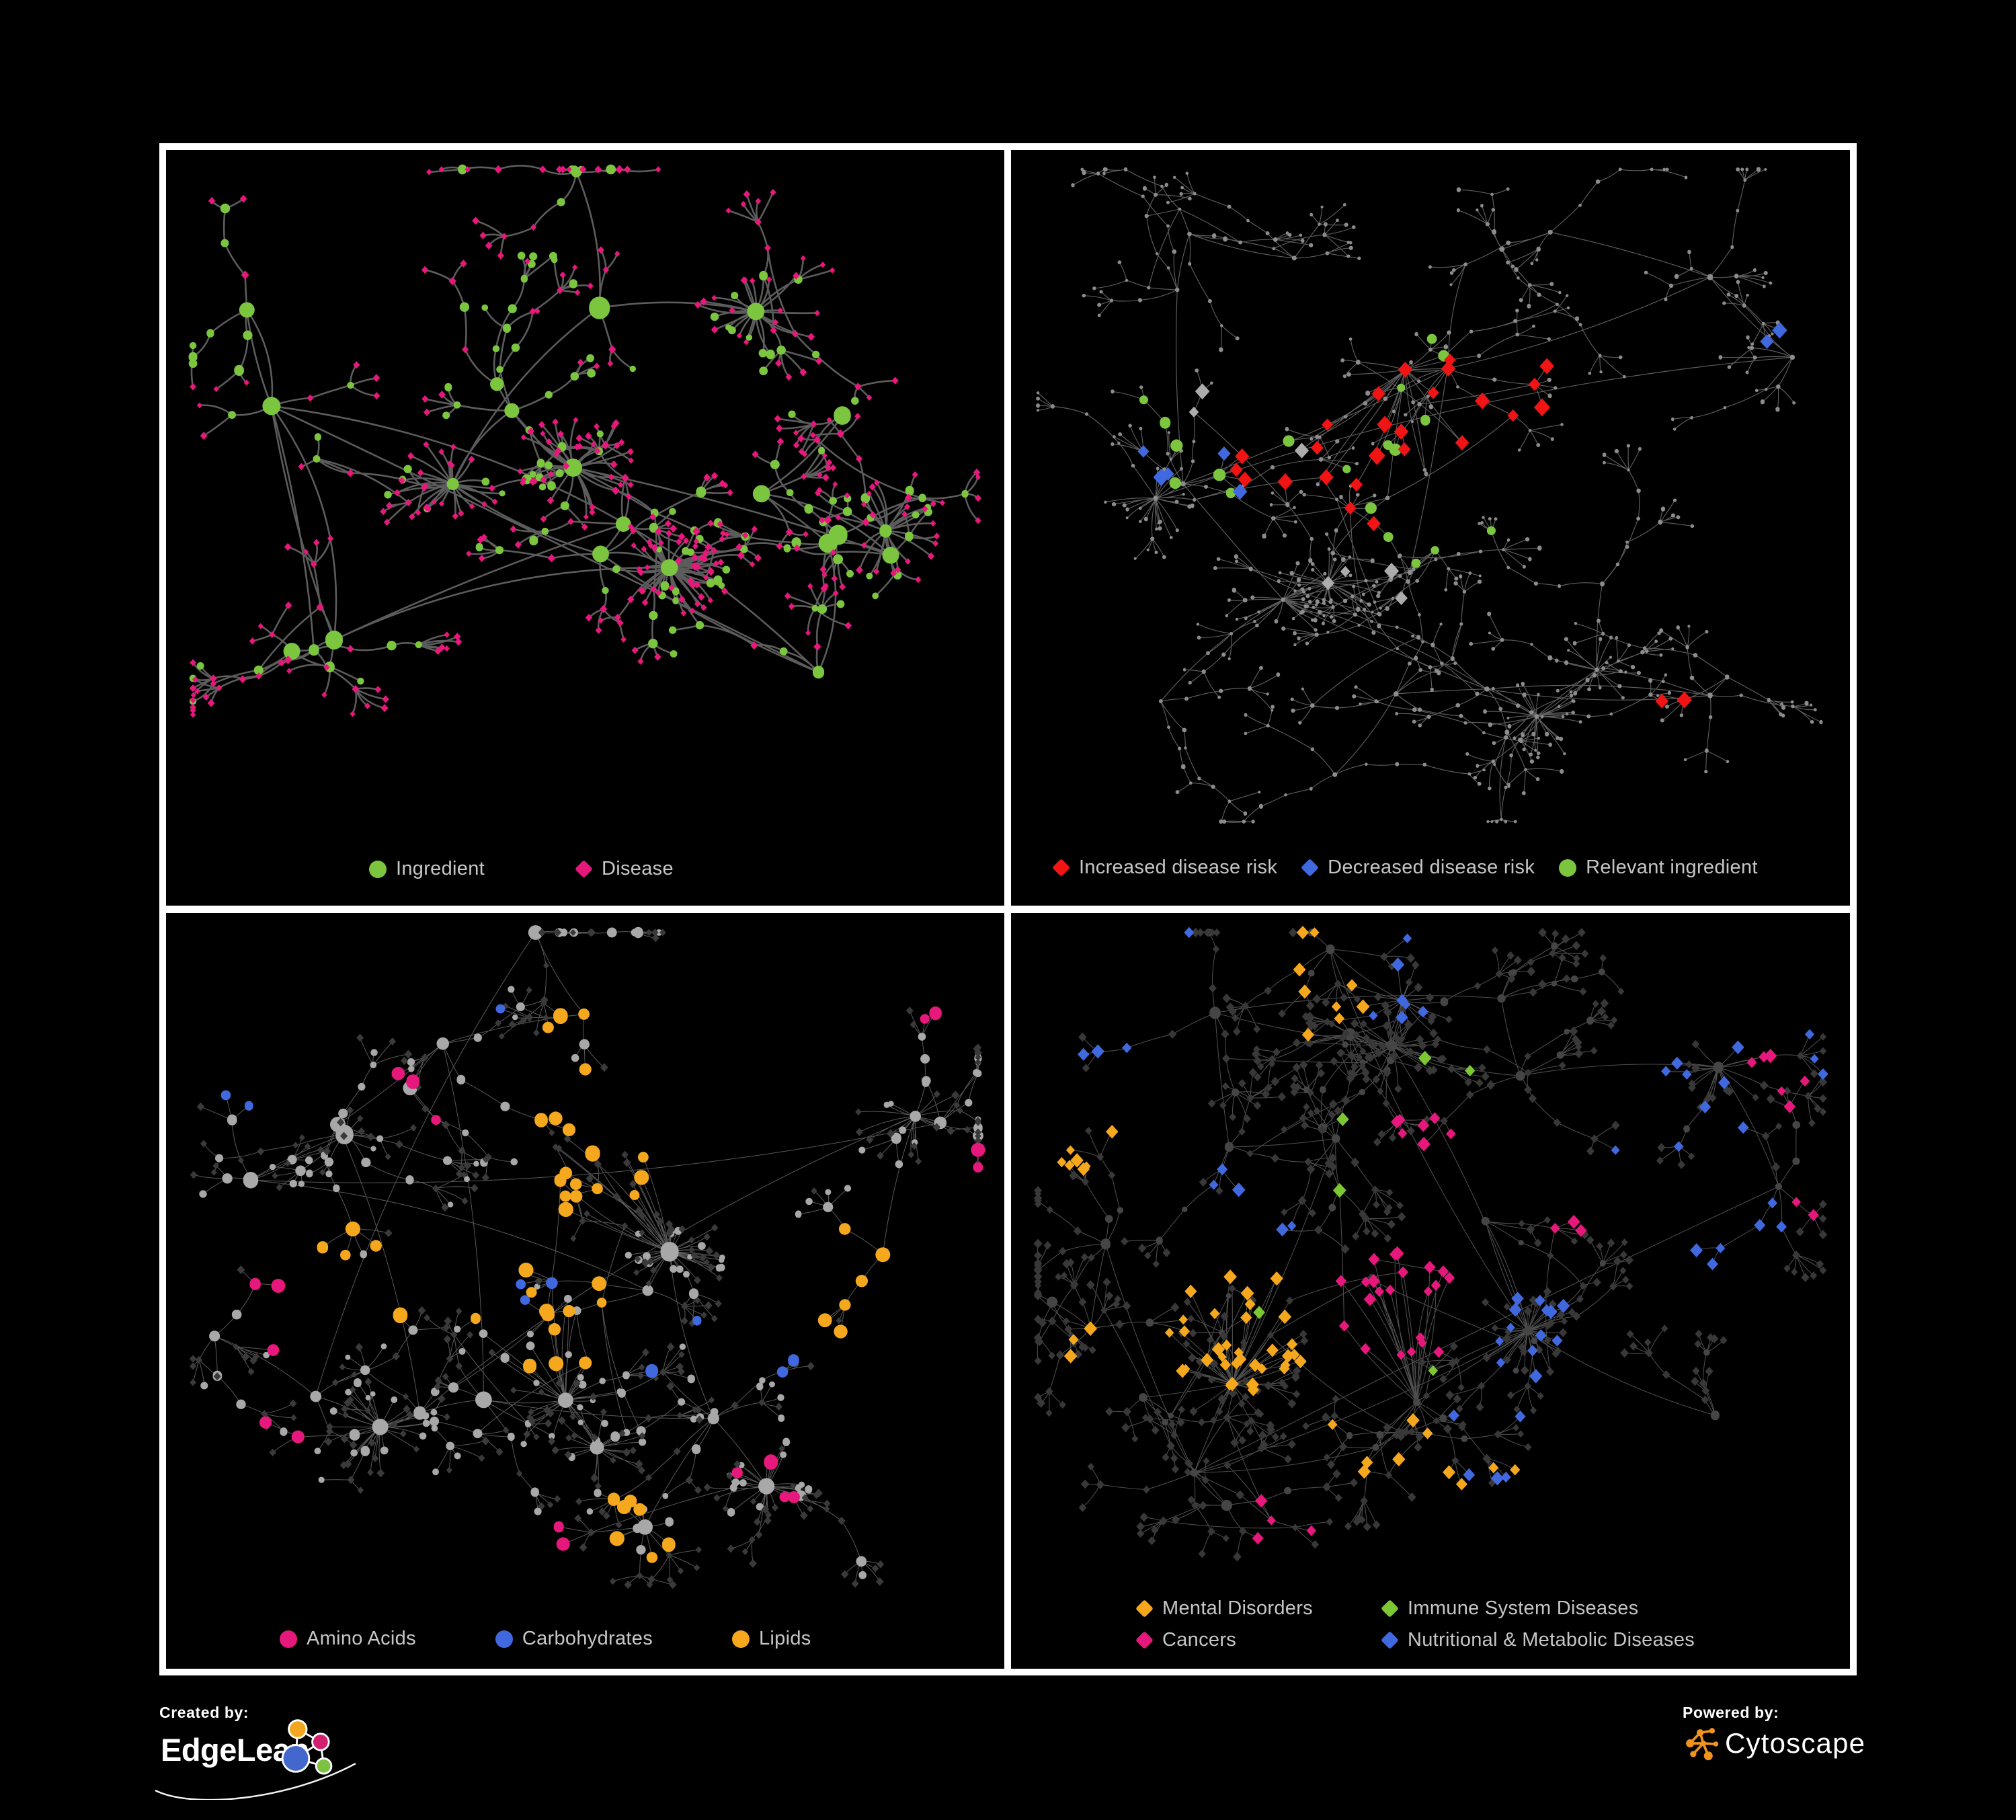  I want to click on cytoscape-logo-icon, so click(1702, 1744).